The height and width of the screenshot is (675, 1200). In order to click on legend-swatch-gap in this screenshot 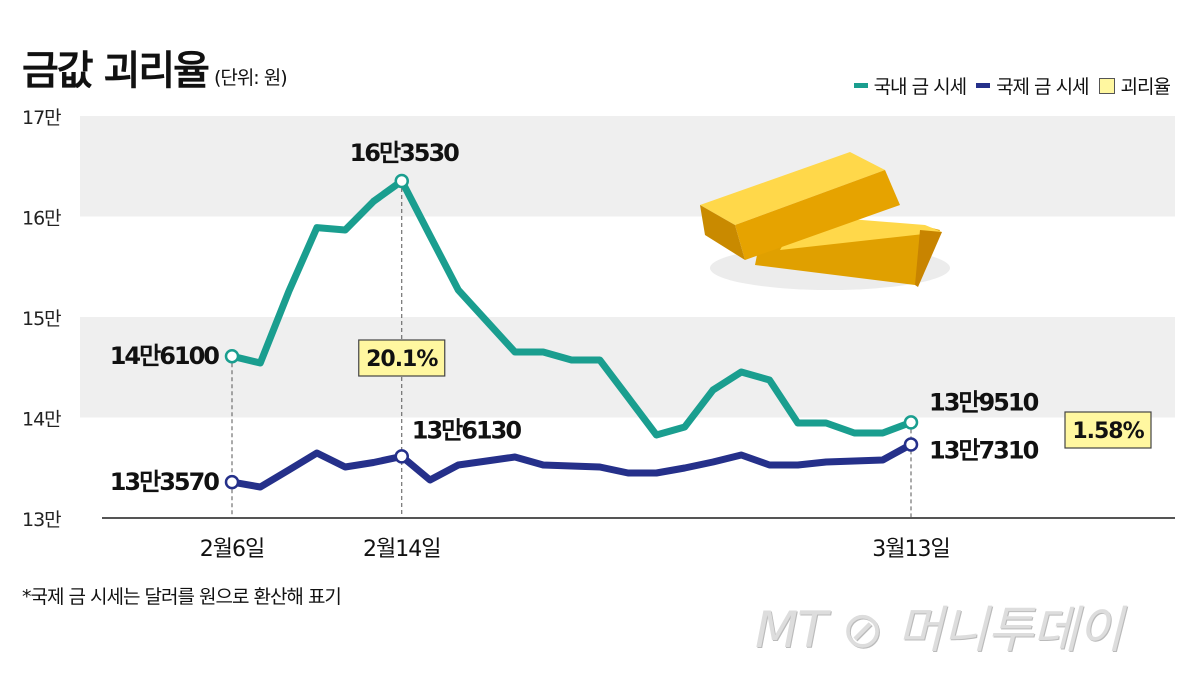, I will do `click(1106, 85)`.